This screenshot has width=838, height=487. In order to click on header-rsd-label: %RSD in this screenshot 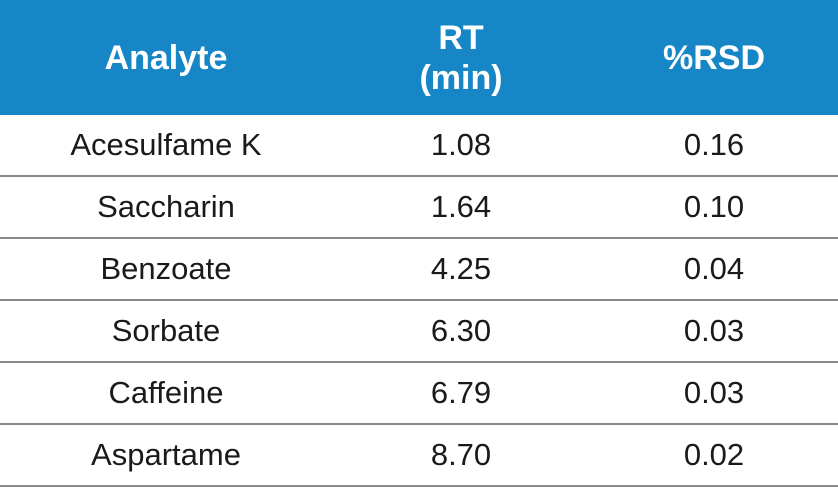, I will do `click(714, 57)`.